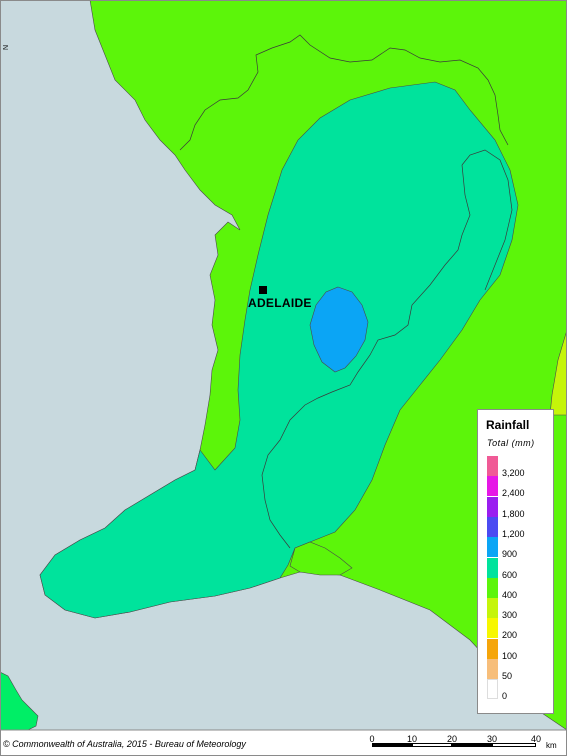 Image resolution: width=567 pixels, height=756 pixels. Describe the element at coordinates (372, 739) in the screenshot. I see `scale-tick-label: 0` at that location.